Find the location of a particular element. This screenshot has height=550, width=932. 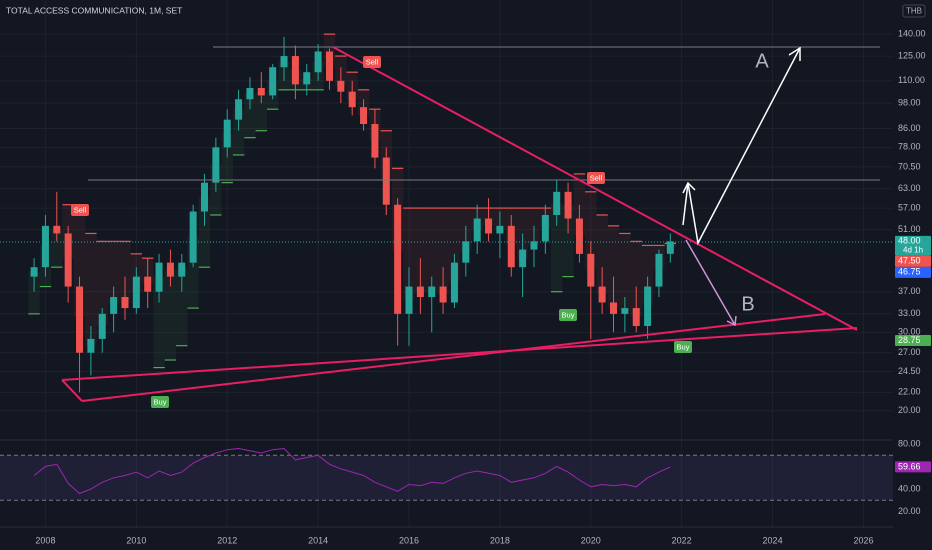

x-tick-label: 2018 is located at coordinates (500, 540).